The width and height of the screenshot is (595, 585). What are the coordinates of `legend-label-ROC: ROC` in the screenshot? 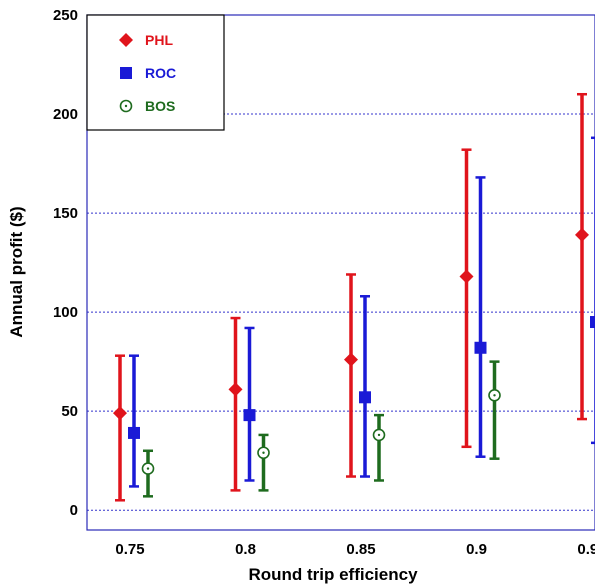 It's located at (160, 73).